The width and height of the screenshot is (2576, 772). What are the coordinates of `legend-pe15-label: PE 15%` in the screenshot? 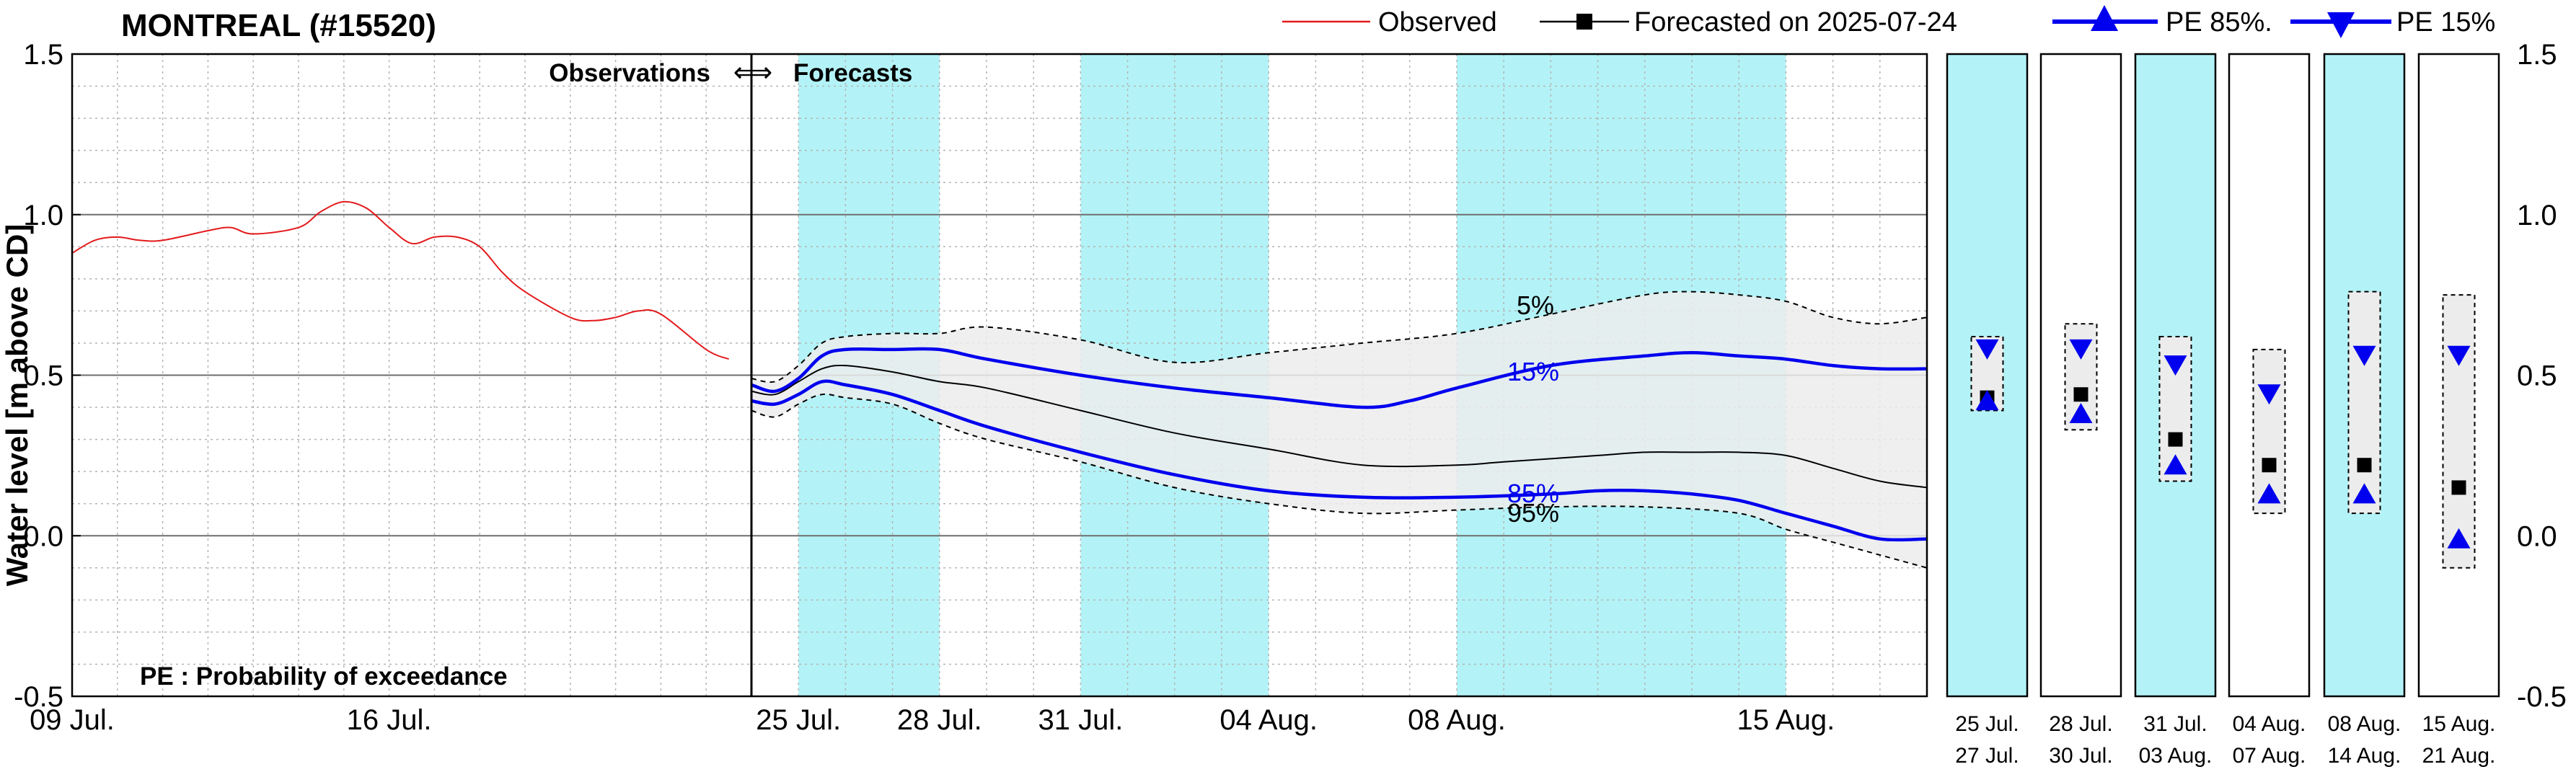 It's located at (2445, 22).